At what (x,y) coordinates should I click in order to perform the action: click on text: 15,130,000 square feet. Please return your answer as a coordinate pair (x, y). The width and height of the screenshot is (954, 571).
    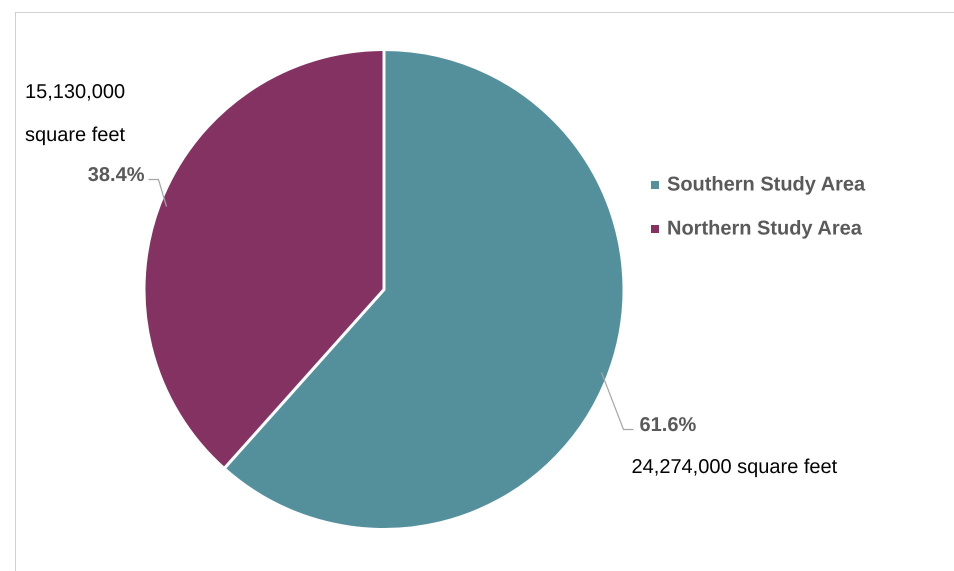
    Looking at the image, I should click on (75, 113).